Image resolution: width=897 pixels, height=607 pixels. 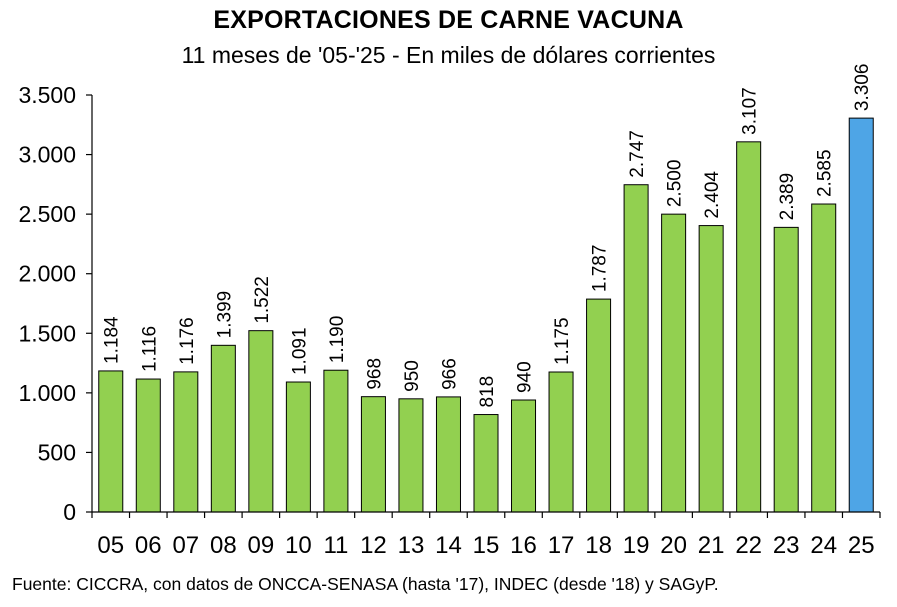 What do you see at coordinates (600, 269) in the screenshot?
I see `value-label-18: 1.787` at bounding box center [600, 269].